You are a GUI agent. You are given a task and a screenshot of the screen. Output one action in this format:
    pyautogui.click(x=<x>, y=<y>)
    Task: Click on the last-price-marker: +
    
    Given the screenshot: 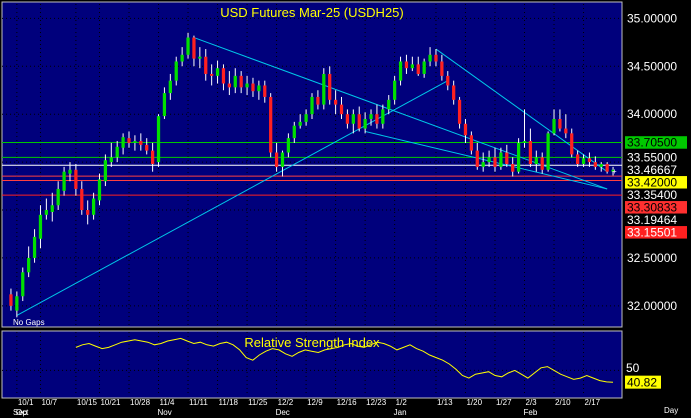 What is the action you would take?
    pyautogui.click(x=614, y=171)
    